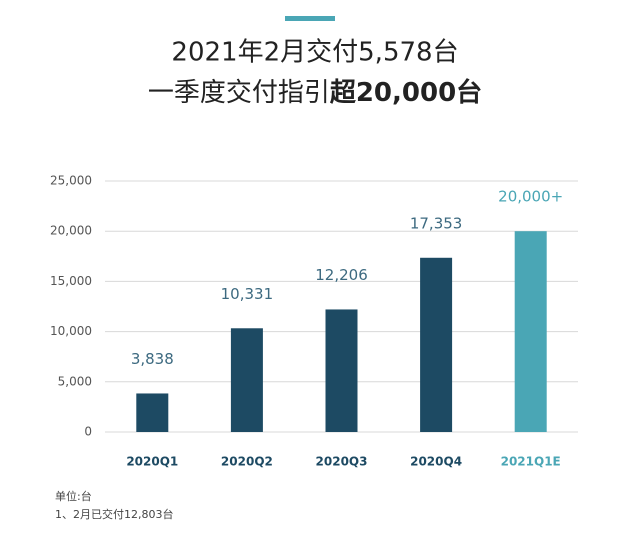  What do you see at coordinates (114, 514) in the screenshot?
I see `note: 1、2月已交付12,803台` at bounding box center [114, 514].